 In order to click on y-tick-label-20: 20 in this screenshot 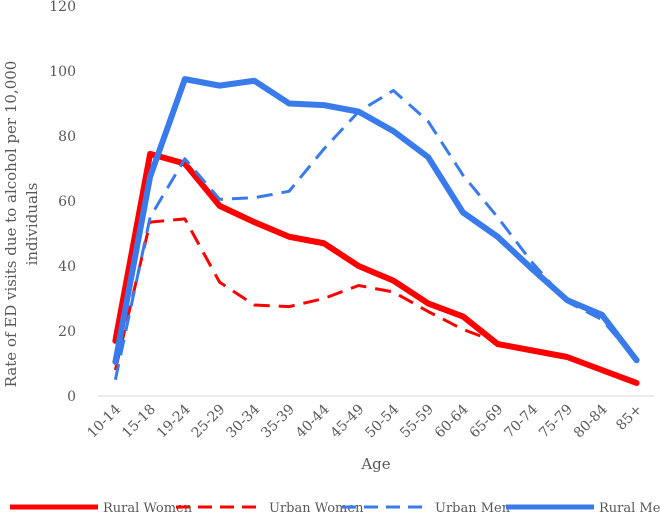, I will do `click(67, 332)`.